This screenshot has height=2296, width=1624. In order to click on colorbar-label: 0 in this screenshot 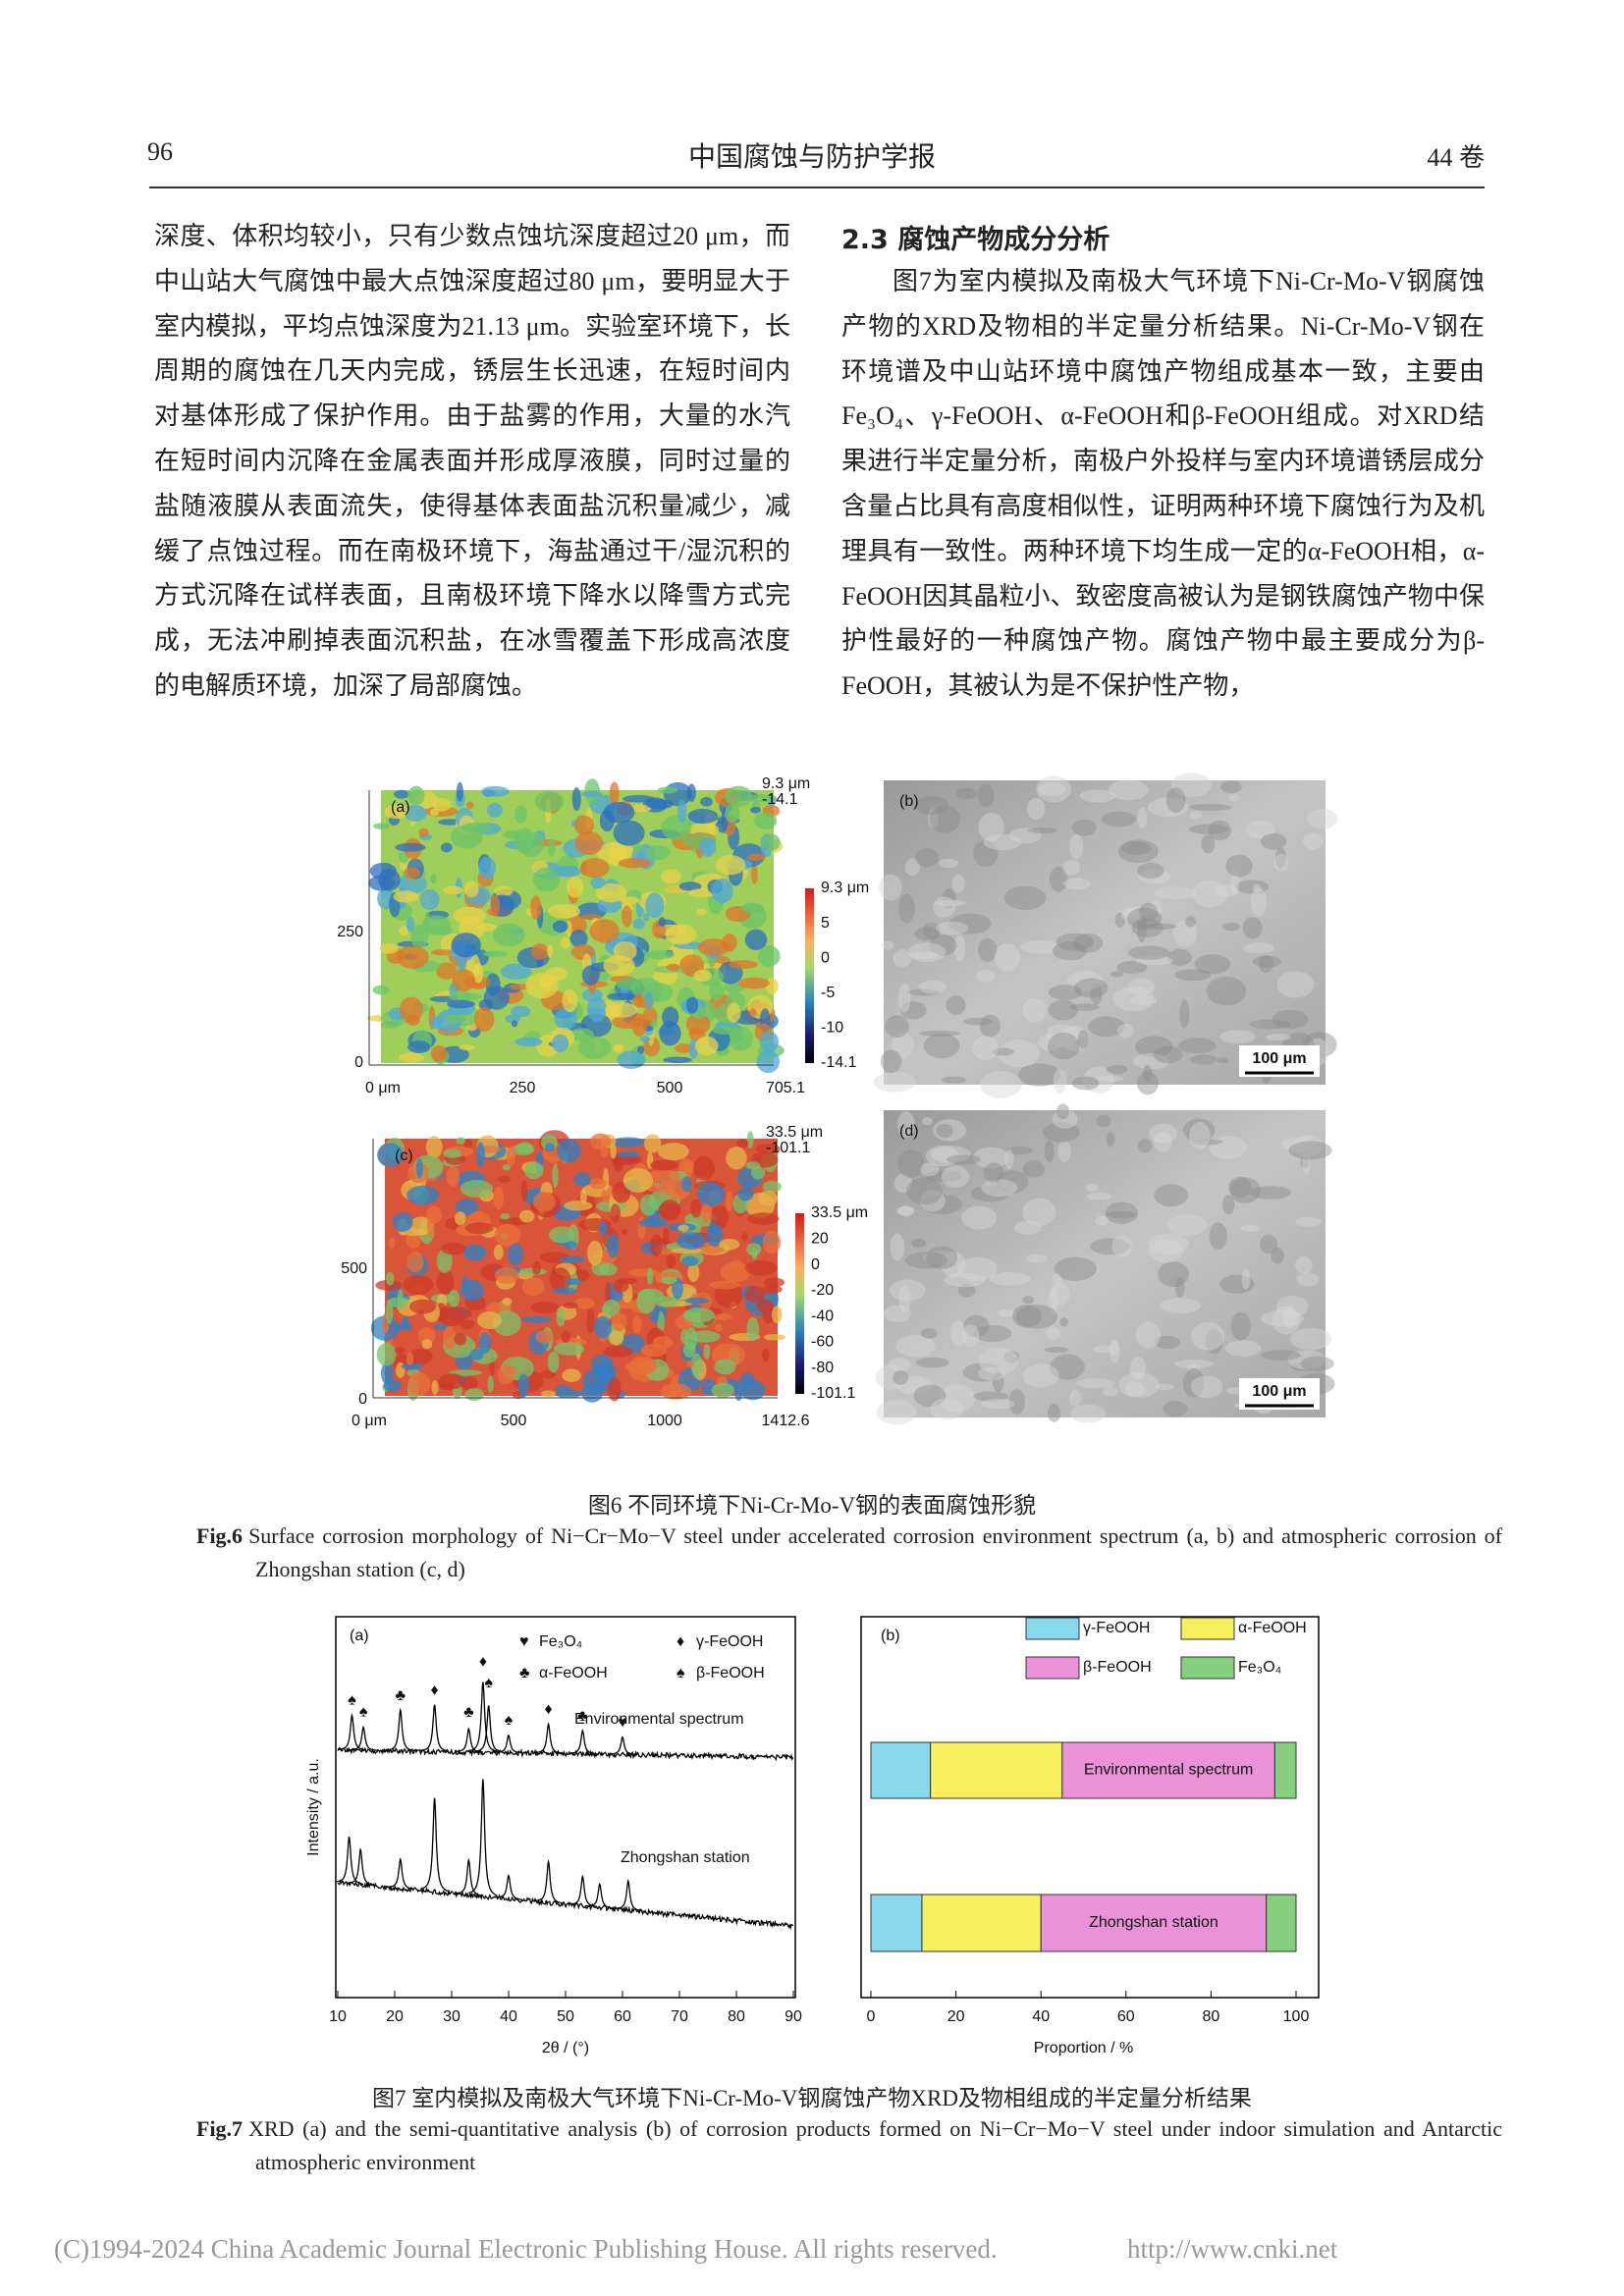, I will do `click(815, 1264)`.